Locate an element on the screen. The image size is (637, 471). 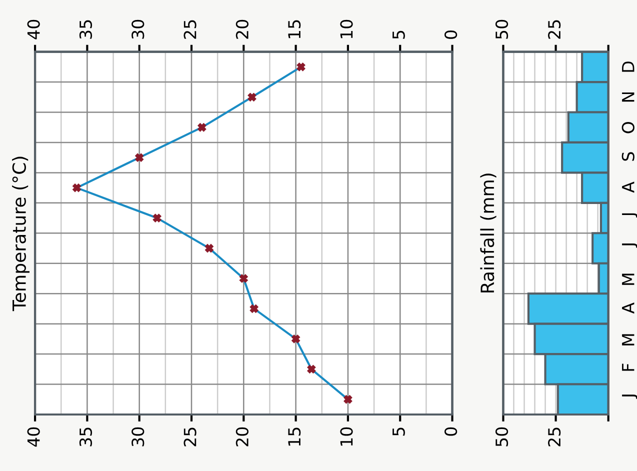
y-axis-title: Temperature (°C) is located at coordinates (21, 234).